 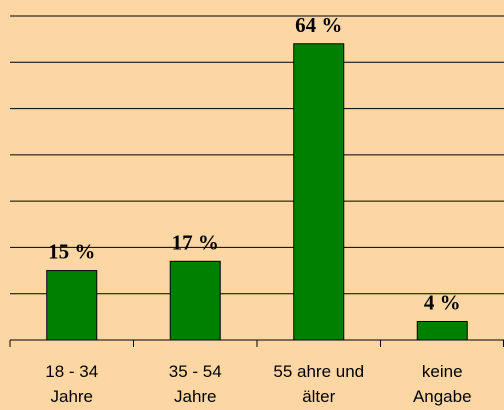 What do you see at coordinates (71, 252) in the screenshot?
I see `data-label: 15 %` at bounding box center [71, 252].